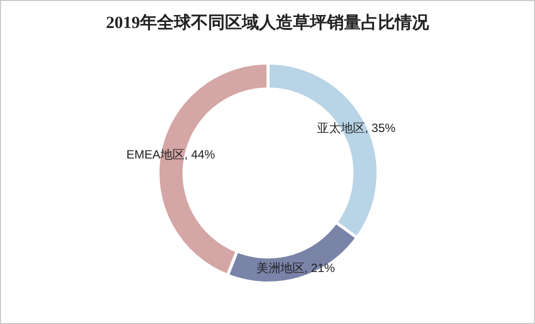 The height and width of the screenshot is (324, 535). I want to click on slice-label: EMEA地区, 44%, so click(171, 154).